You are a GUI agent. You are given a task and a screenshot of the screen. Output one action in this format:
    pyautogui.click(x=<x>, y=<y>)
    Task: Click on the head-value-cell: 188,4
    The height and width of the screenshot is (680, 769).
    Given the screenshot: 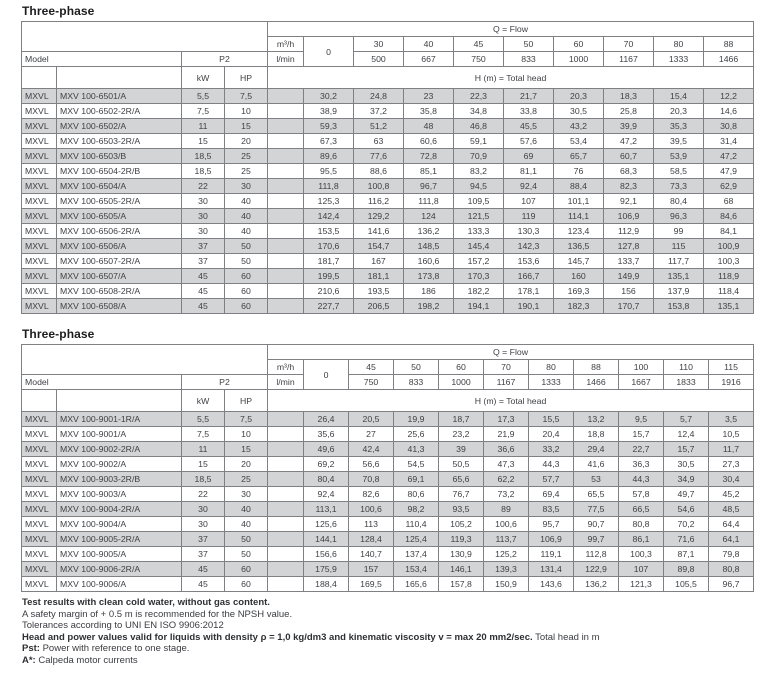 What is the action you would take?
    pyautogui.click(x=326, y=584)
    